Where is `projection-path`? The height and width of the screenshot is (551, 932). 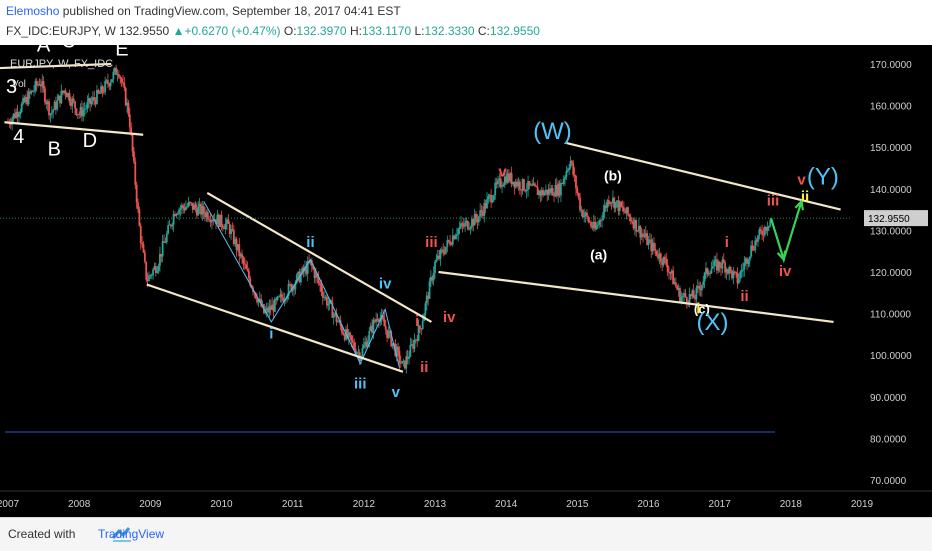
projection-path is located at coordinates (786, 232).